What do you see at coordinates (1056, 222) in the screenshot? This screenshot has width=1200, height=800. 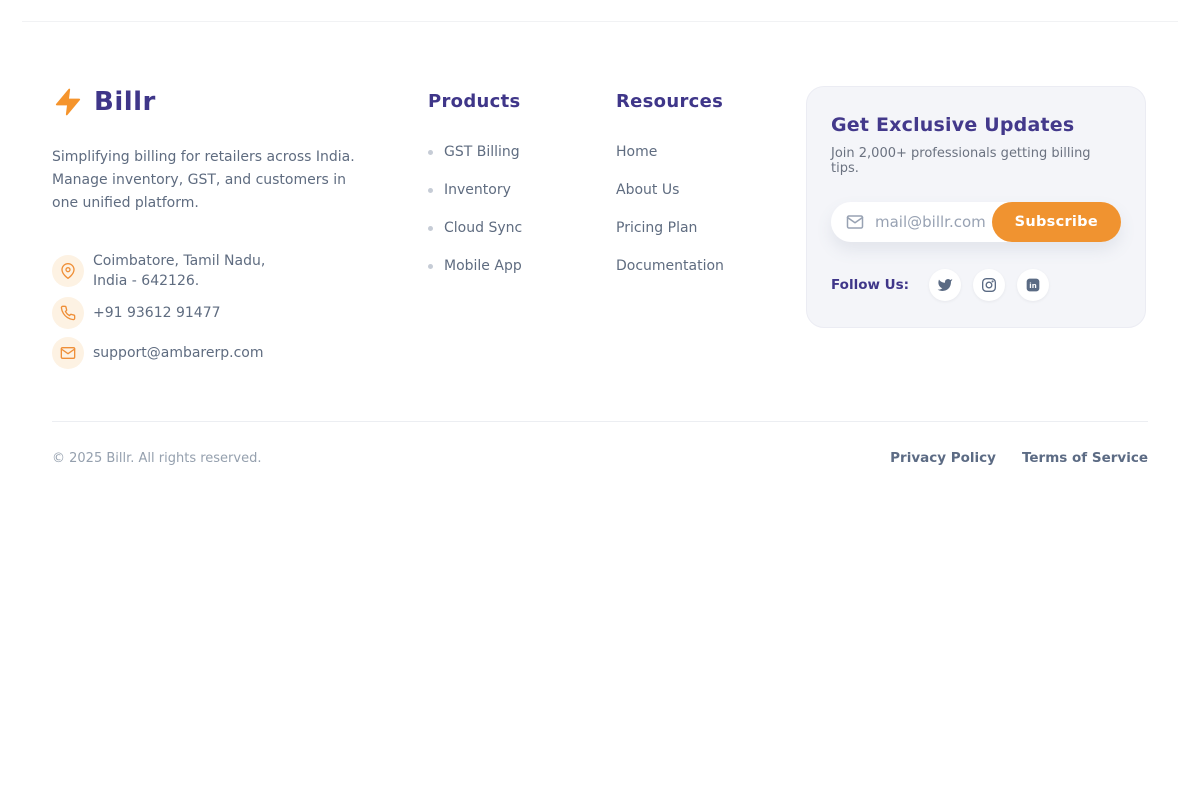 I see `subscribe-button: Subscribe` at bounding box center [1056, 222].